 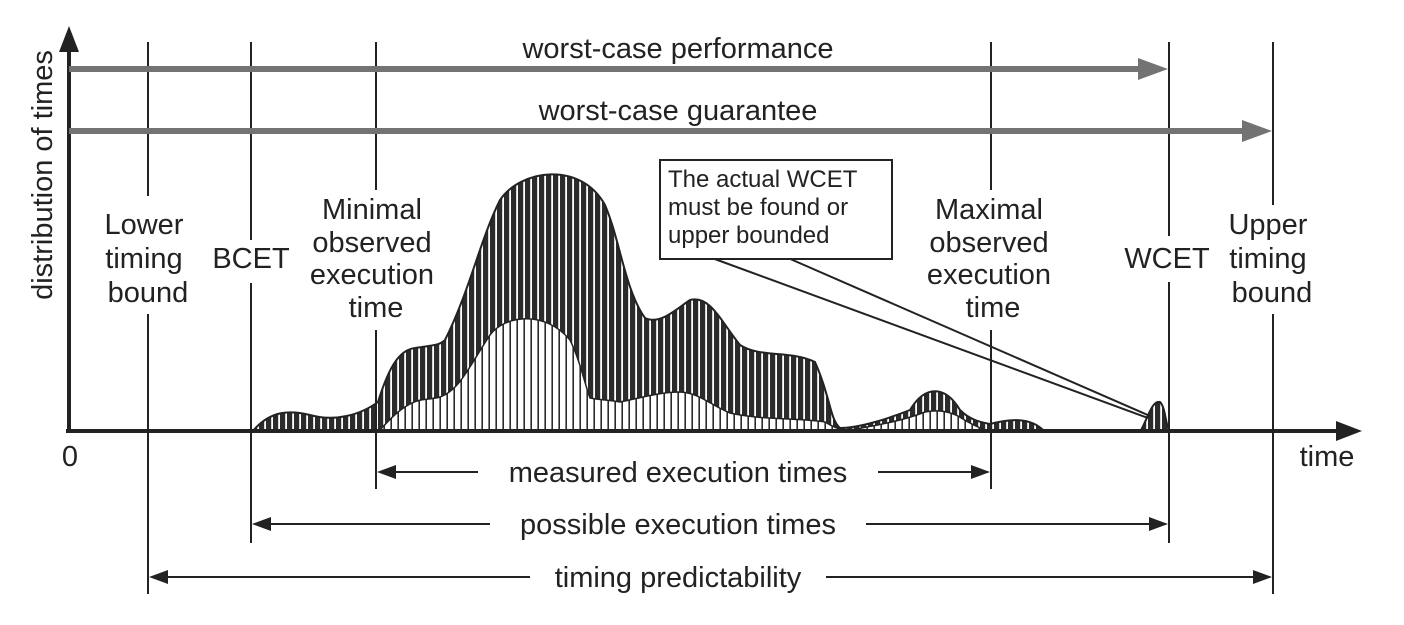 What do you see at coordinates (678, 525) in the screenshot?
I see `possible-execution-times-label: possible execution times` at bounding box center [678, 525].